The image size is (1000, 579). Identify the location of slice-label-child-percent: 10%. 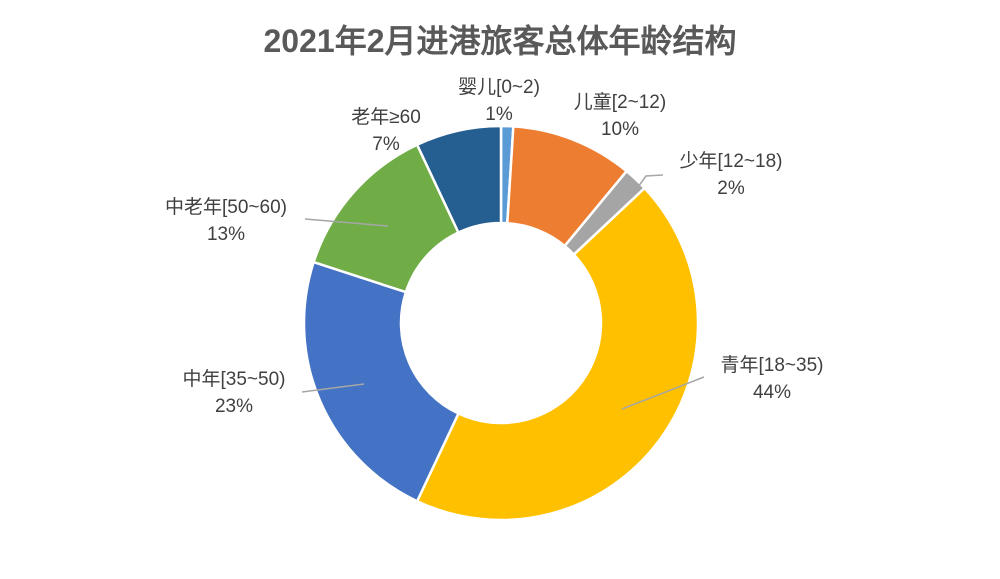
(620, 129).